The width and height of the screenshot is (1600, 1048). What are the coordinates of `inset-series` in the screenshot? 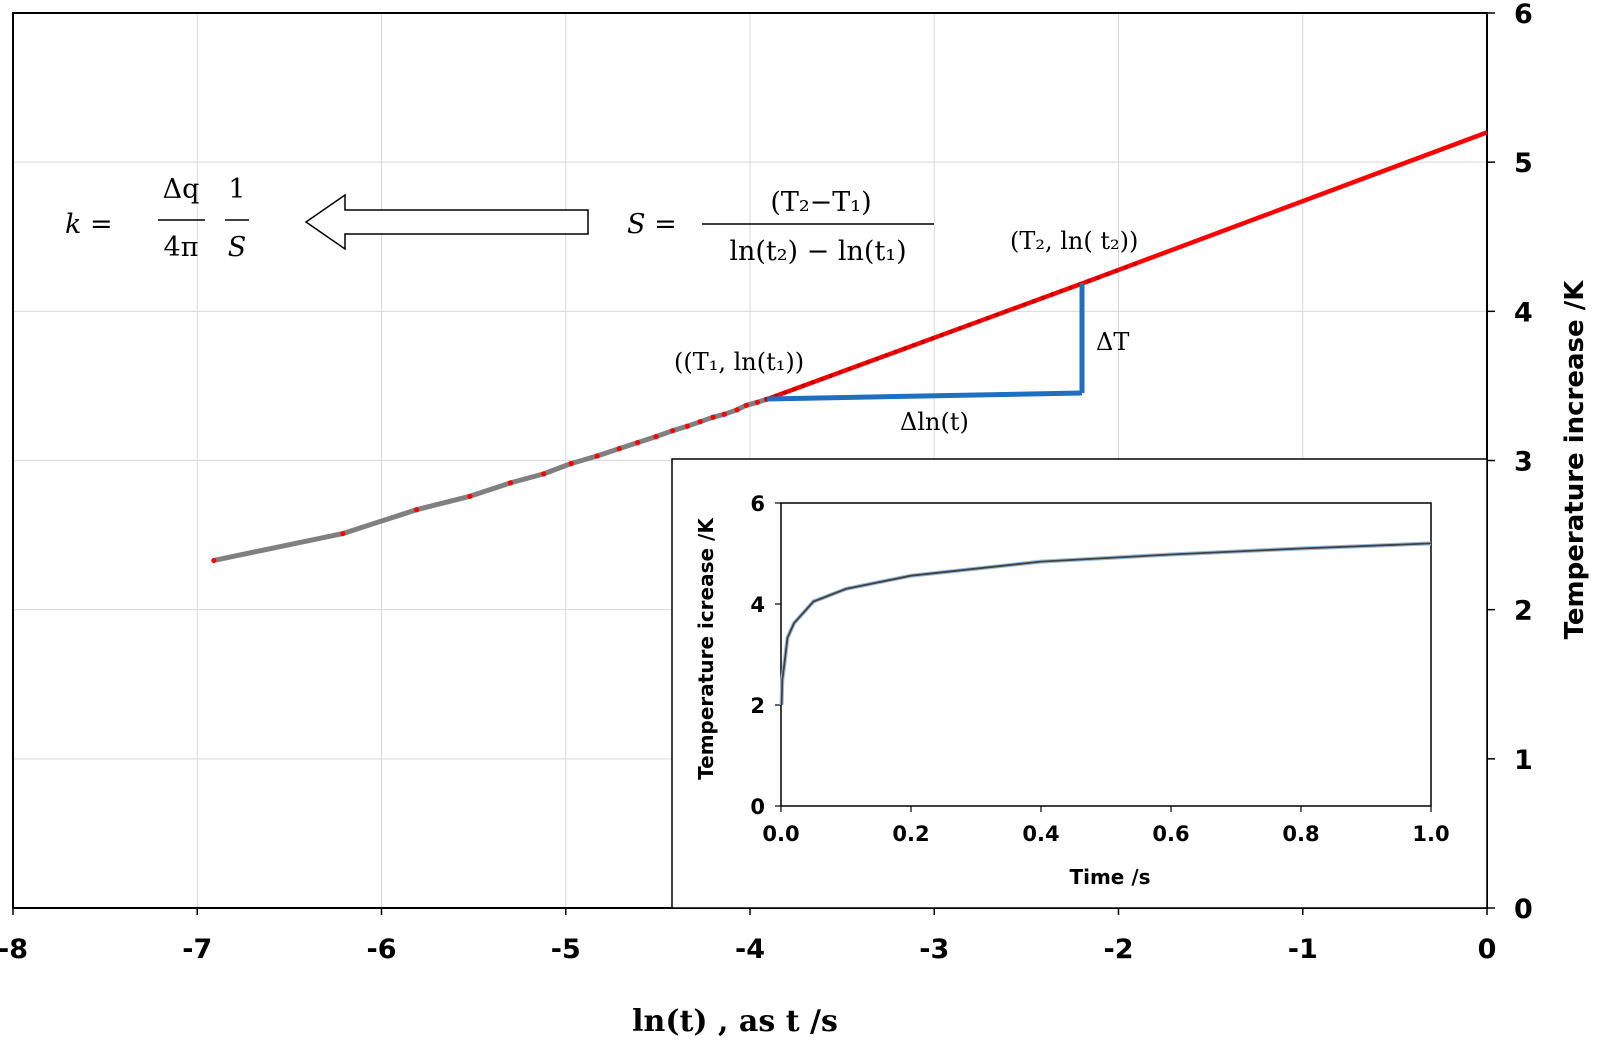 It's located at (1105, 623).